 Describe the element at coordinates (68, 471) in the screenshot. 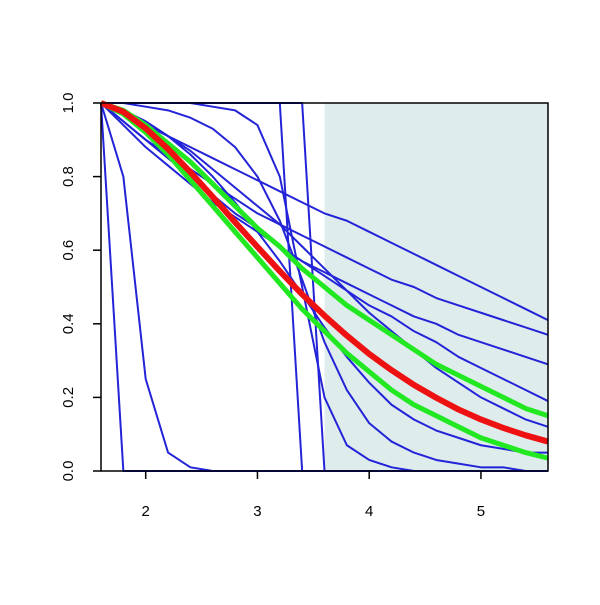

I see `y-tick-label: 0.0` at that location.